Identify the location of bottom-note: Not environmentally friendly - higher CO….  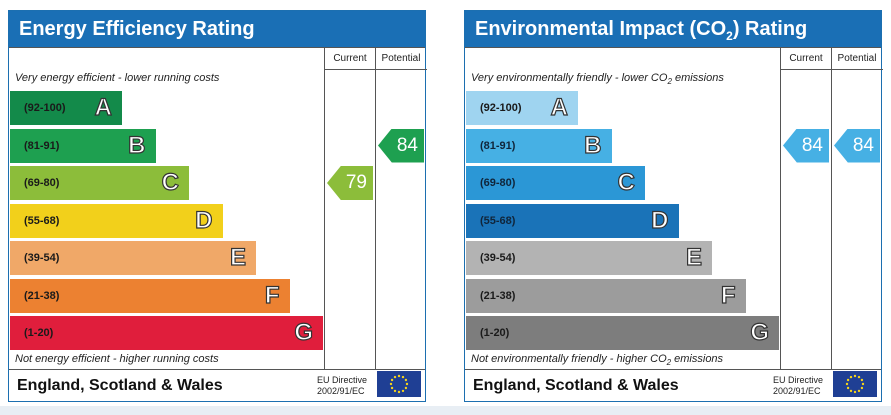
(597, 360).